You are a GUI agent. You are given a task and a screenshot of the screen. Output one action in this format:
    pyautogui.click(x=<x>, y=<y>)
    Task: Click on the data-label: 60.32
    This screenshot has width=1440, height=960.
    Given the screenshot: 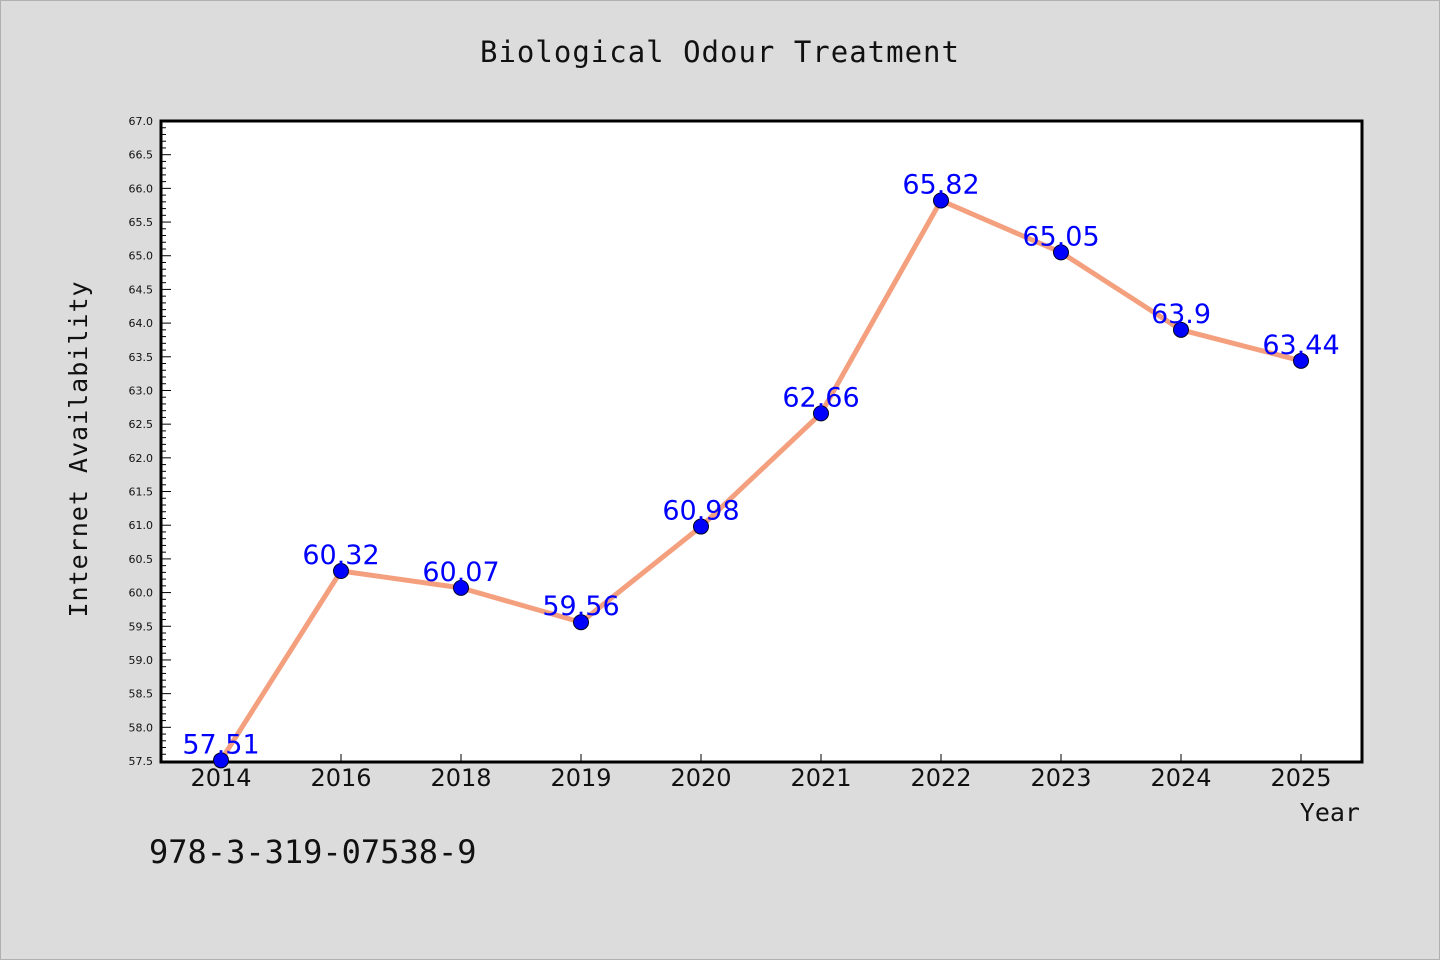 What is the action you would take?
    pyautogui.click(x=340, y=555)
    